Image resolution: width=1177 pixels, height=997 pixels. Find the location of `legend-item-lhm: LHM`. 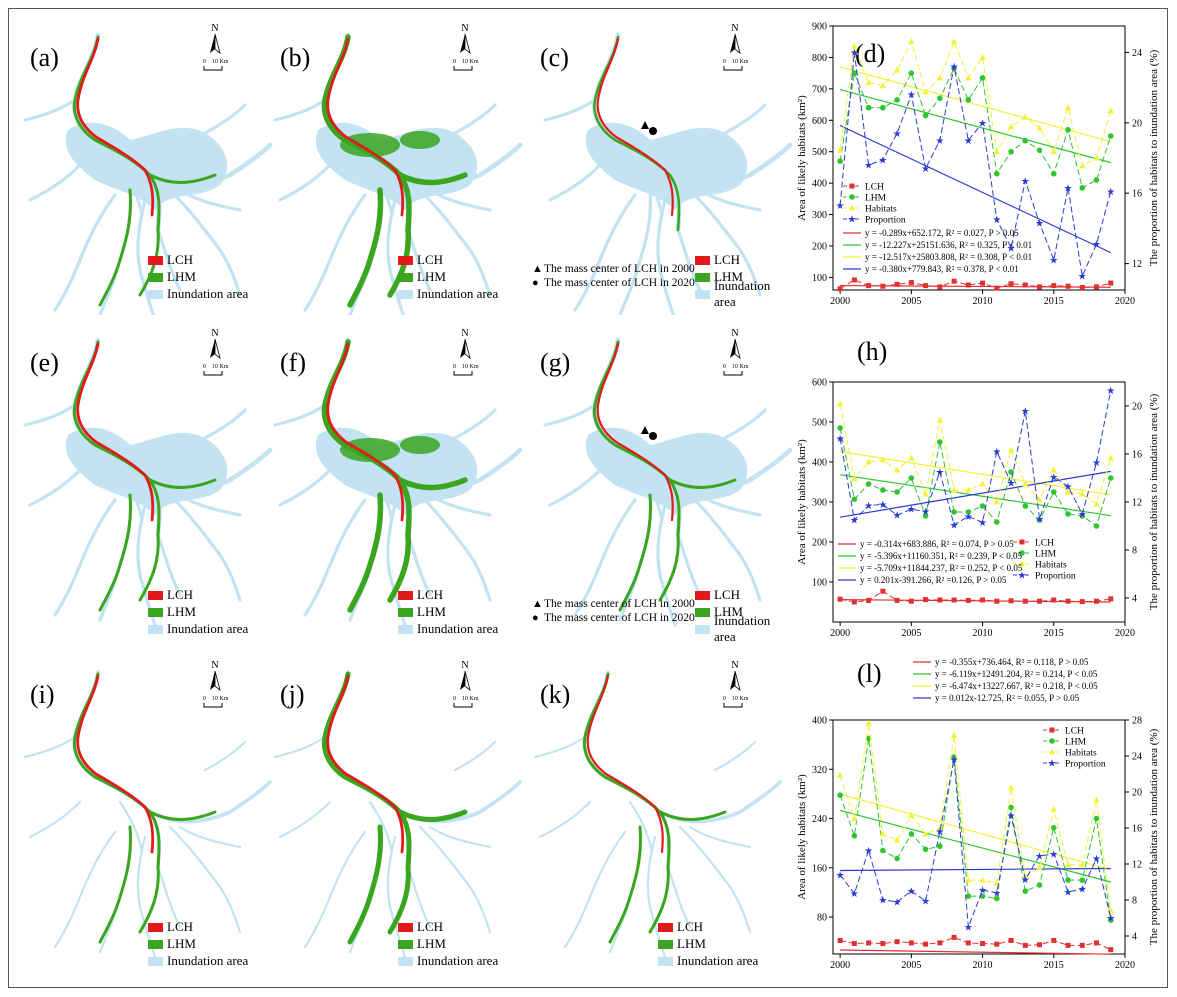

legend-item-lhm: LHM is located at coordinates (198, 944).